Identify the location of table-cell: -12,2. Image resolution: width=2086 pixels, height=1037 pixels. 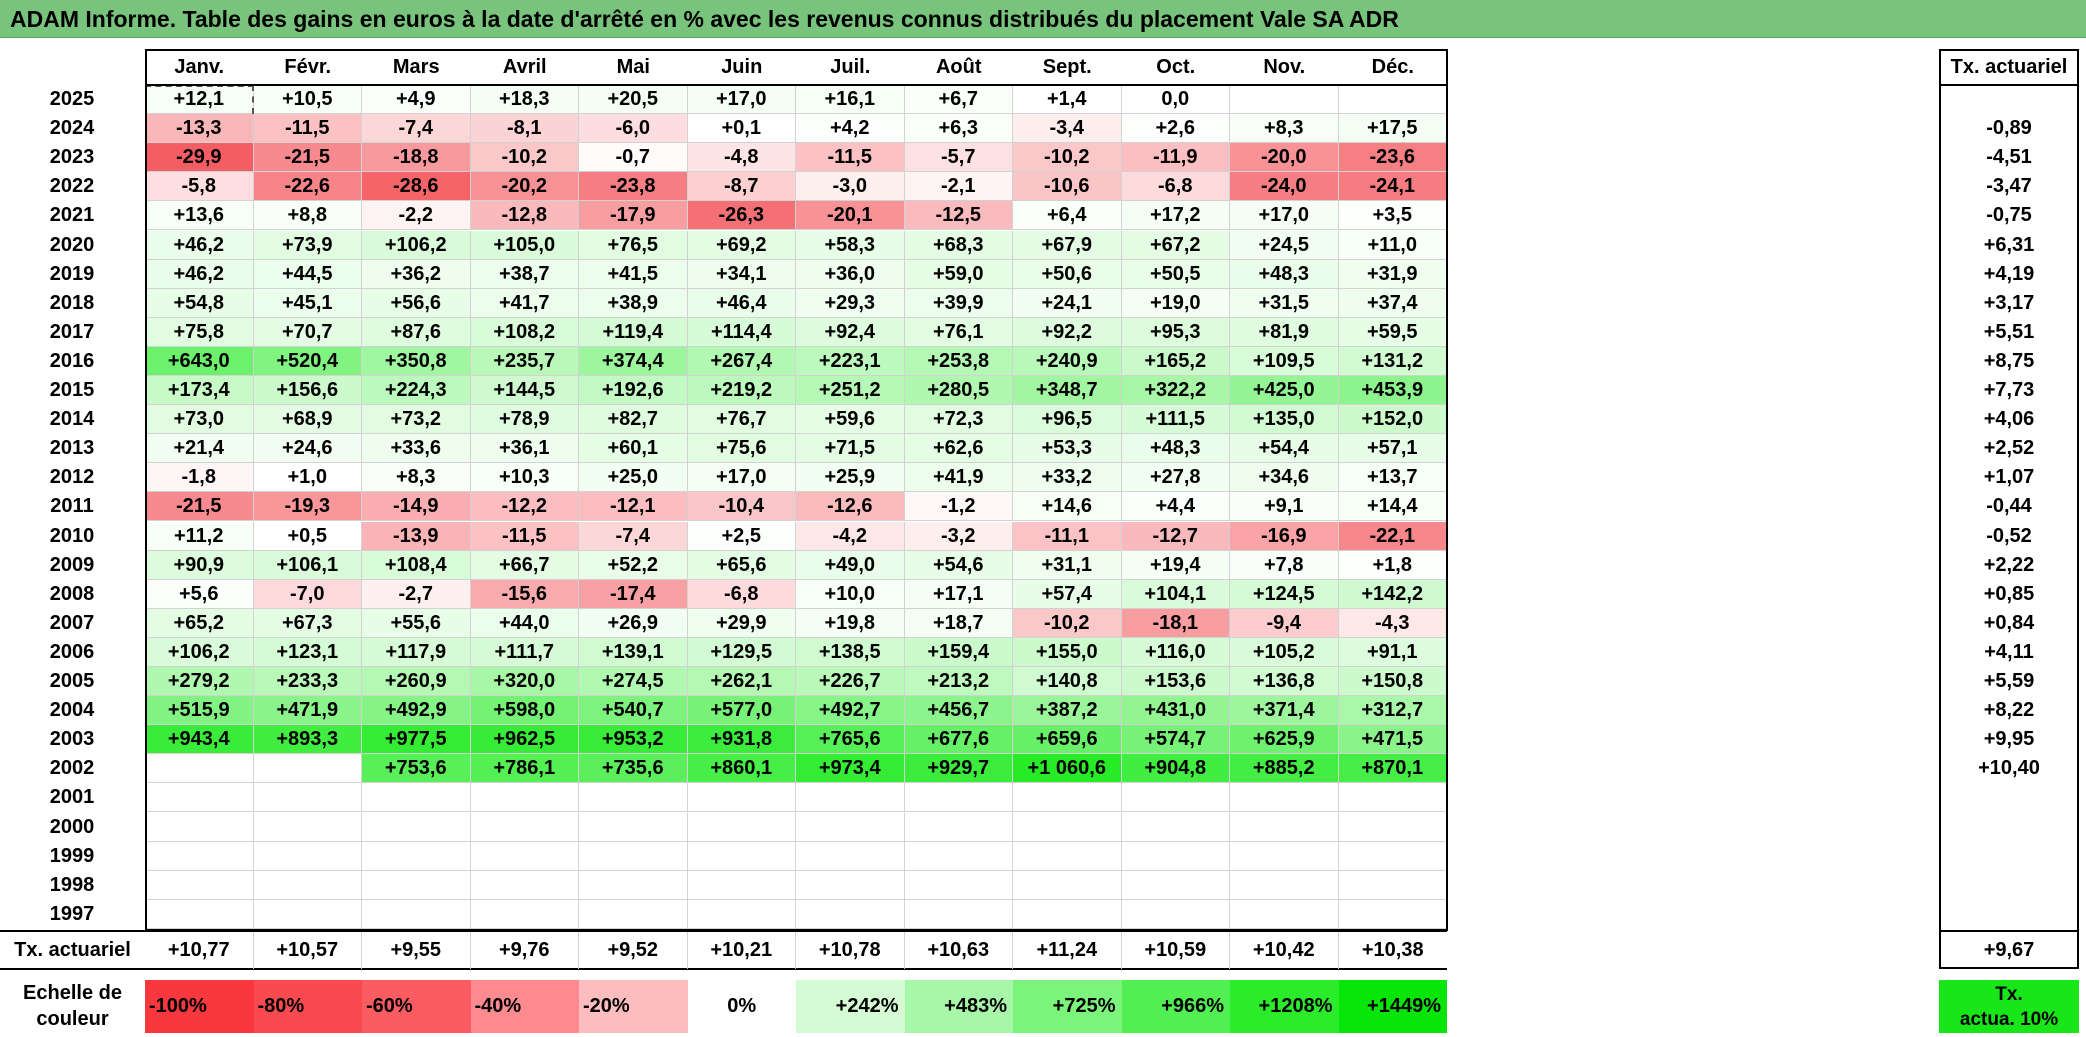
(524, 507).